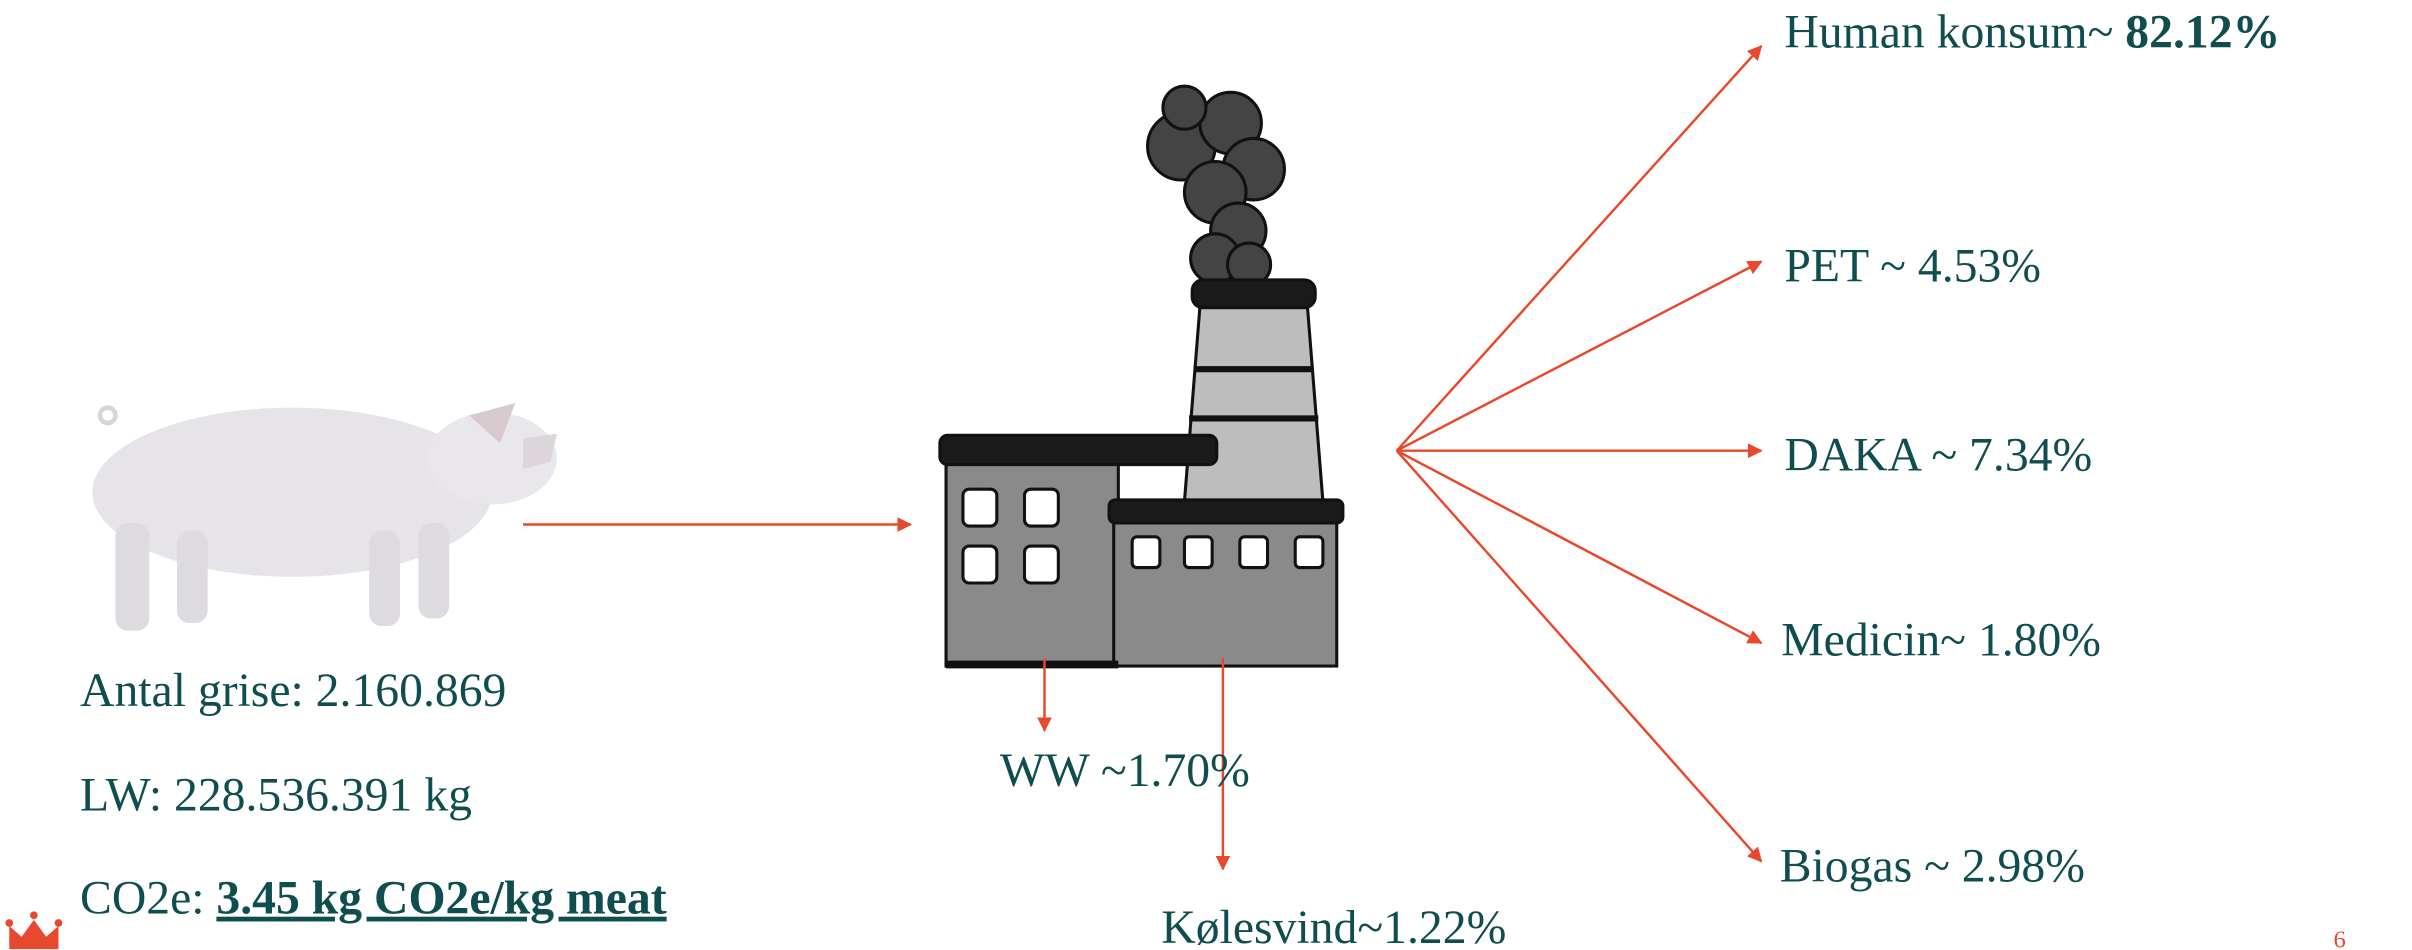  What do you see at coordinates (1954, 33) in the screenshot?
I see `text-part: Human konsum~` at bounding box center [1954, 33].